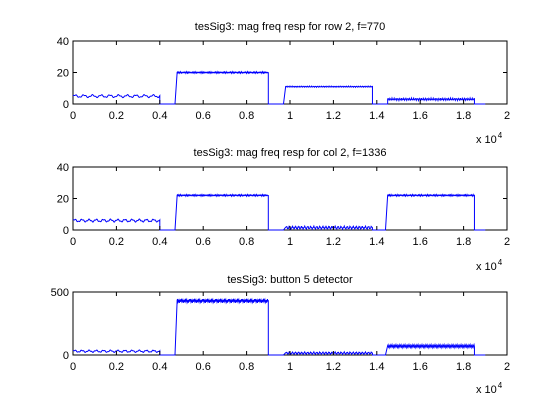 The width and height of the screenshot is (560, 420). What do you see at coordinates (290, 27) in the screenshot?
I see `chart-title: tesSig3: mag freq resp for row 2, f=770` at bounding box center [290, 27].